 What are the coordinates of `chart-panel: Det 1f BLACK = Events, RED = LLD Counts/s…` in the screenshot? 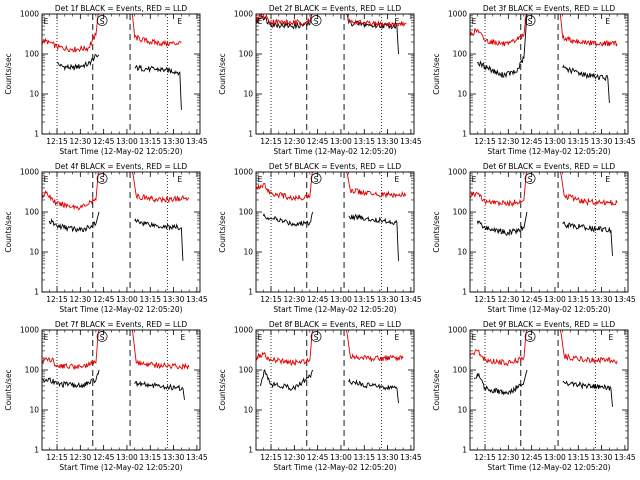 It's located at (106, 80).